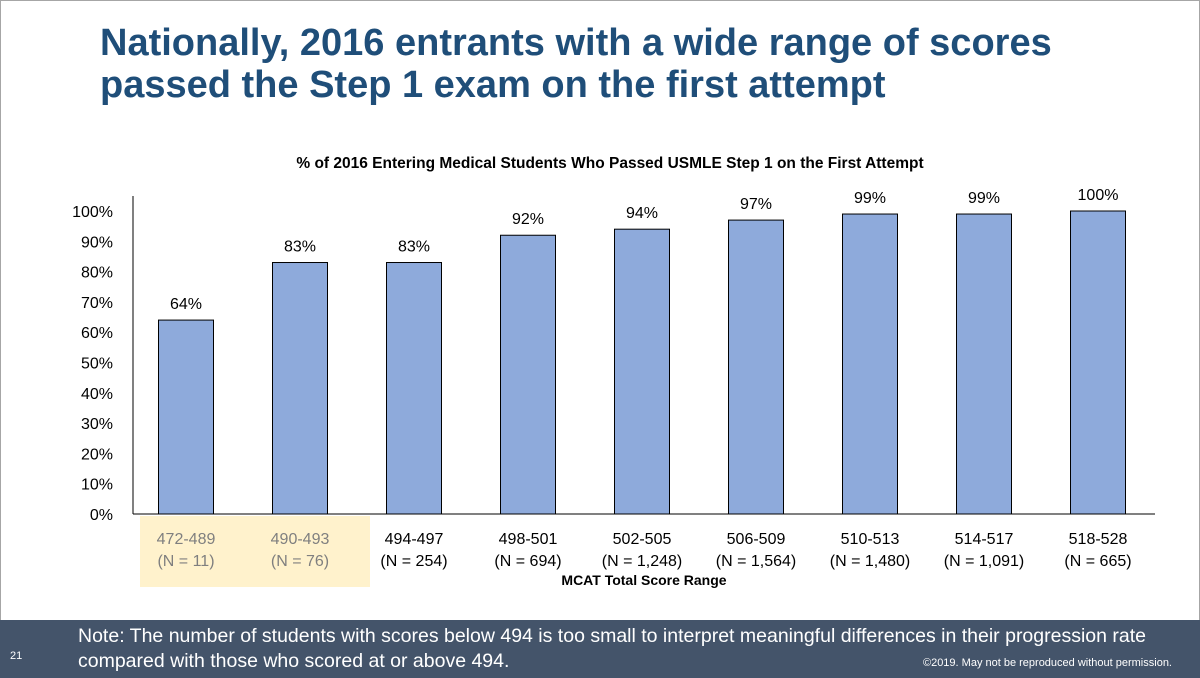  What do you see at coordinates (414, 539) in the screenshot?
I see `x-tick-label: 494-497` at bounding box center [414, 539].